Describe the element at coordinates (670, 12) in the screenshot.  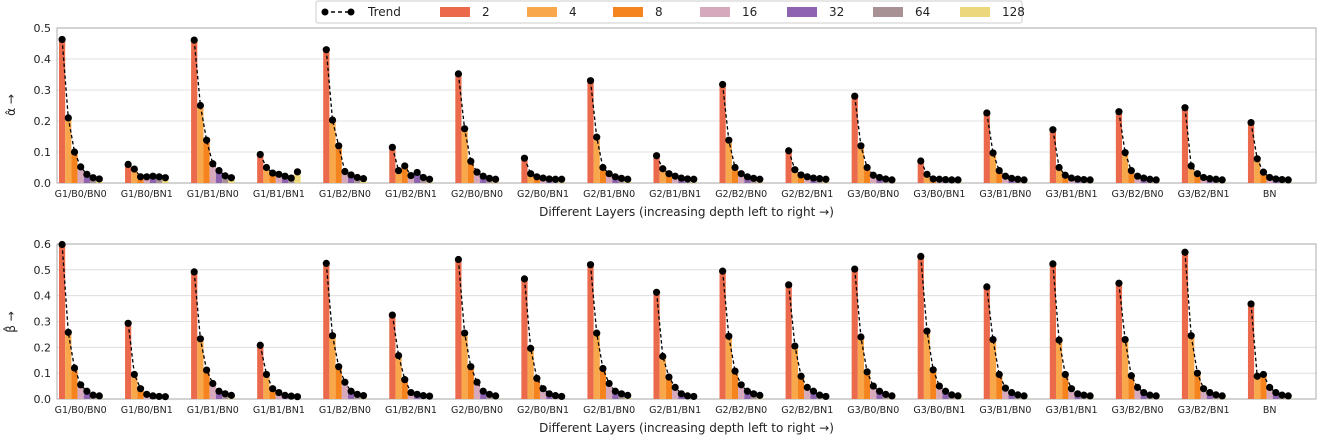
I see `legend: Trend 2 4 8 16 32 64 128` at that location.